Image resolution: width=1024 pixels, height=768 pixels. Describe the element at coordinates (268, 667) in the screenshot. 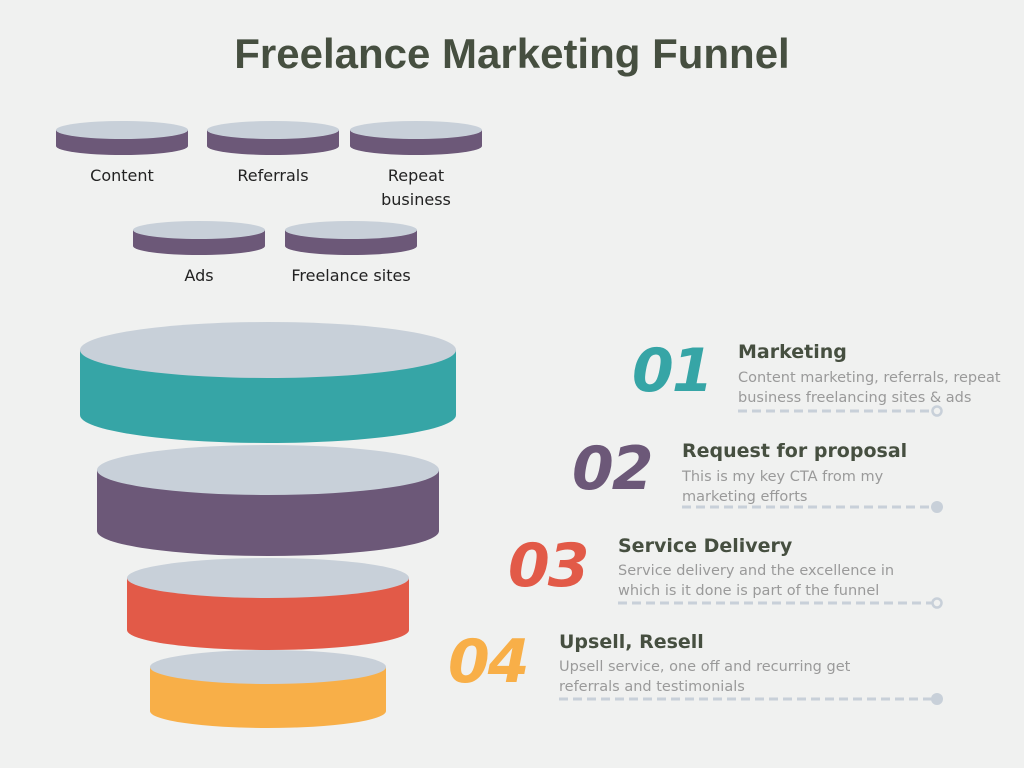

I see `funnel-stage-04-top` at that location.